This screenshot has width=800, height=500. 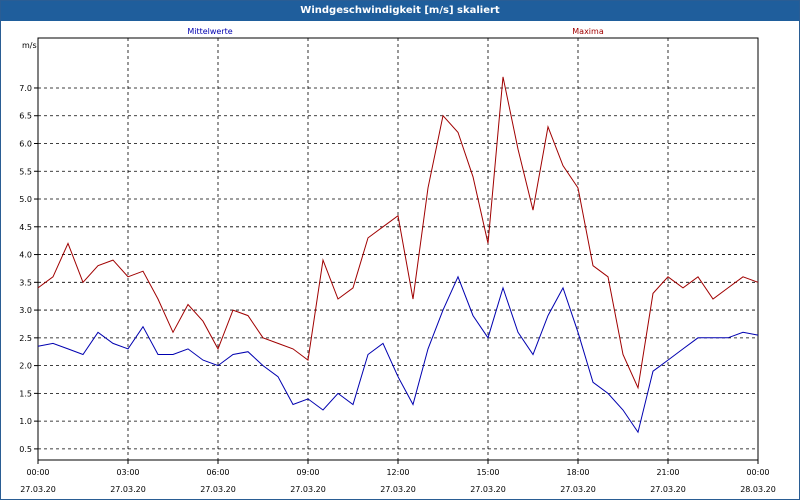 What do you see at coordinates (400, 11) in the screenshot?
I see `window-title: Windgeschwindigkeit [m/s] skaliert` at bounding box center [400, 11].